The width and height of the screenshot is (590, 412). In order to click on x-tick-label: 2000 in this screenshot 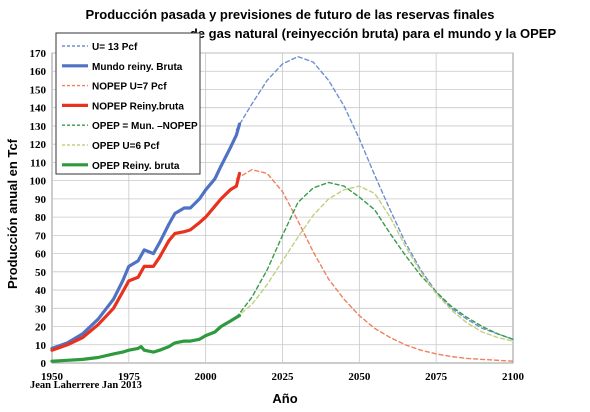, I will do `click(206, 377)`.